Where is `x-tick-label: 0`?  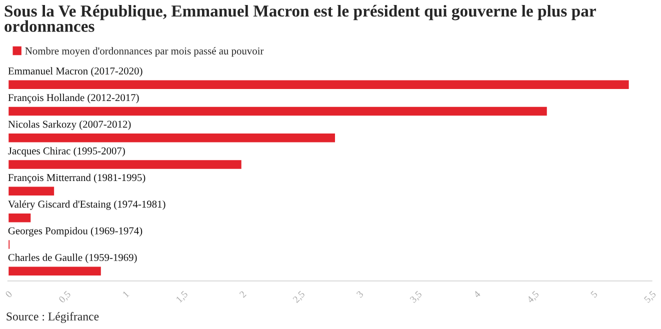 x-tick-label: 0 is located at coordinates (8, 294).